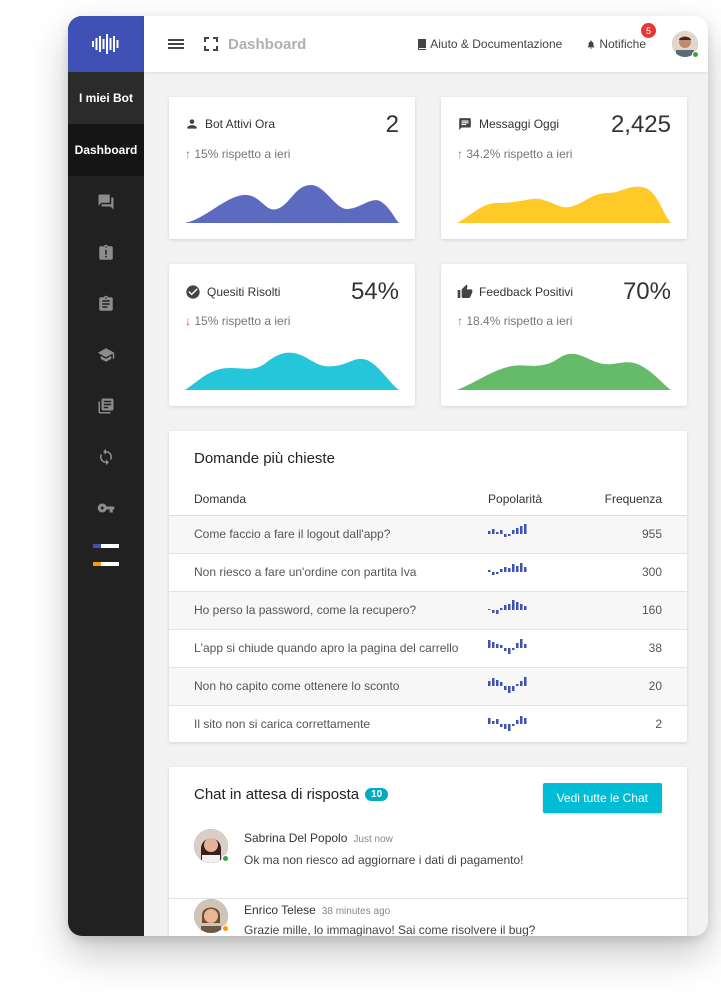 This screenshot has width=721, height=1000. What do you see at coordinates (106, 252) in the screenshot?
I see `sidebar-item-issues` at bounding box center [106, 252].